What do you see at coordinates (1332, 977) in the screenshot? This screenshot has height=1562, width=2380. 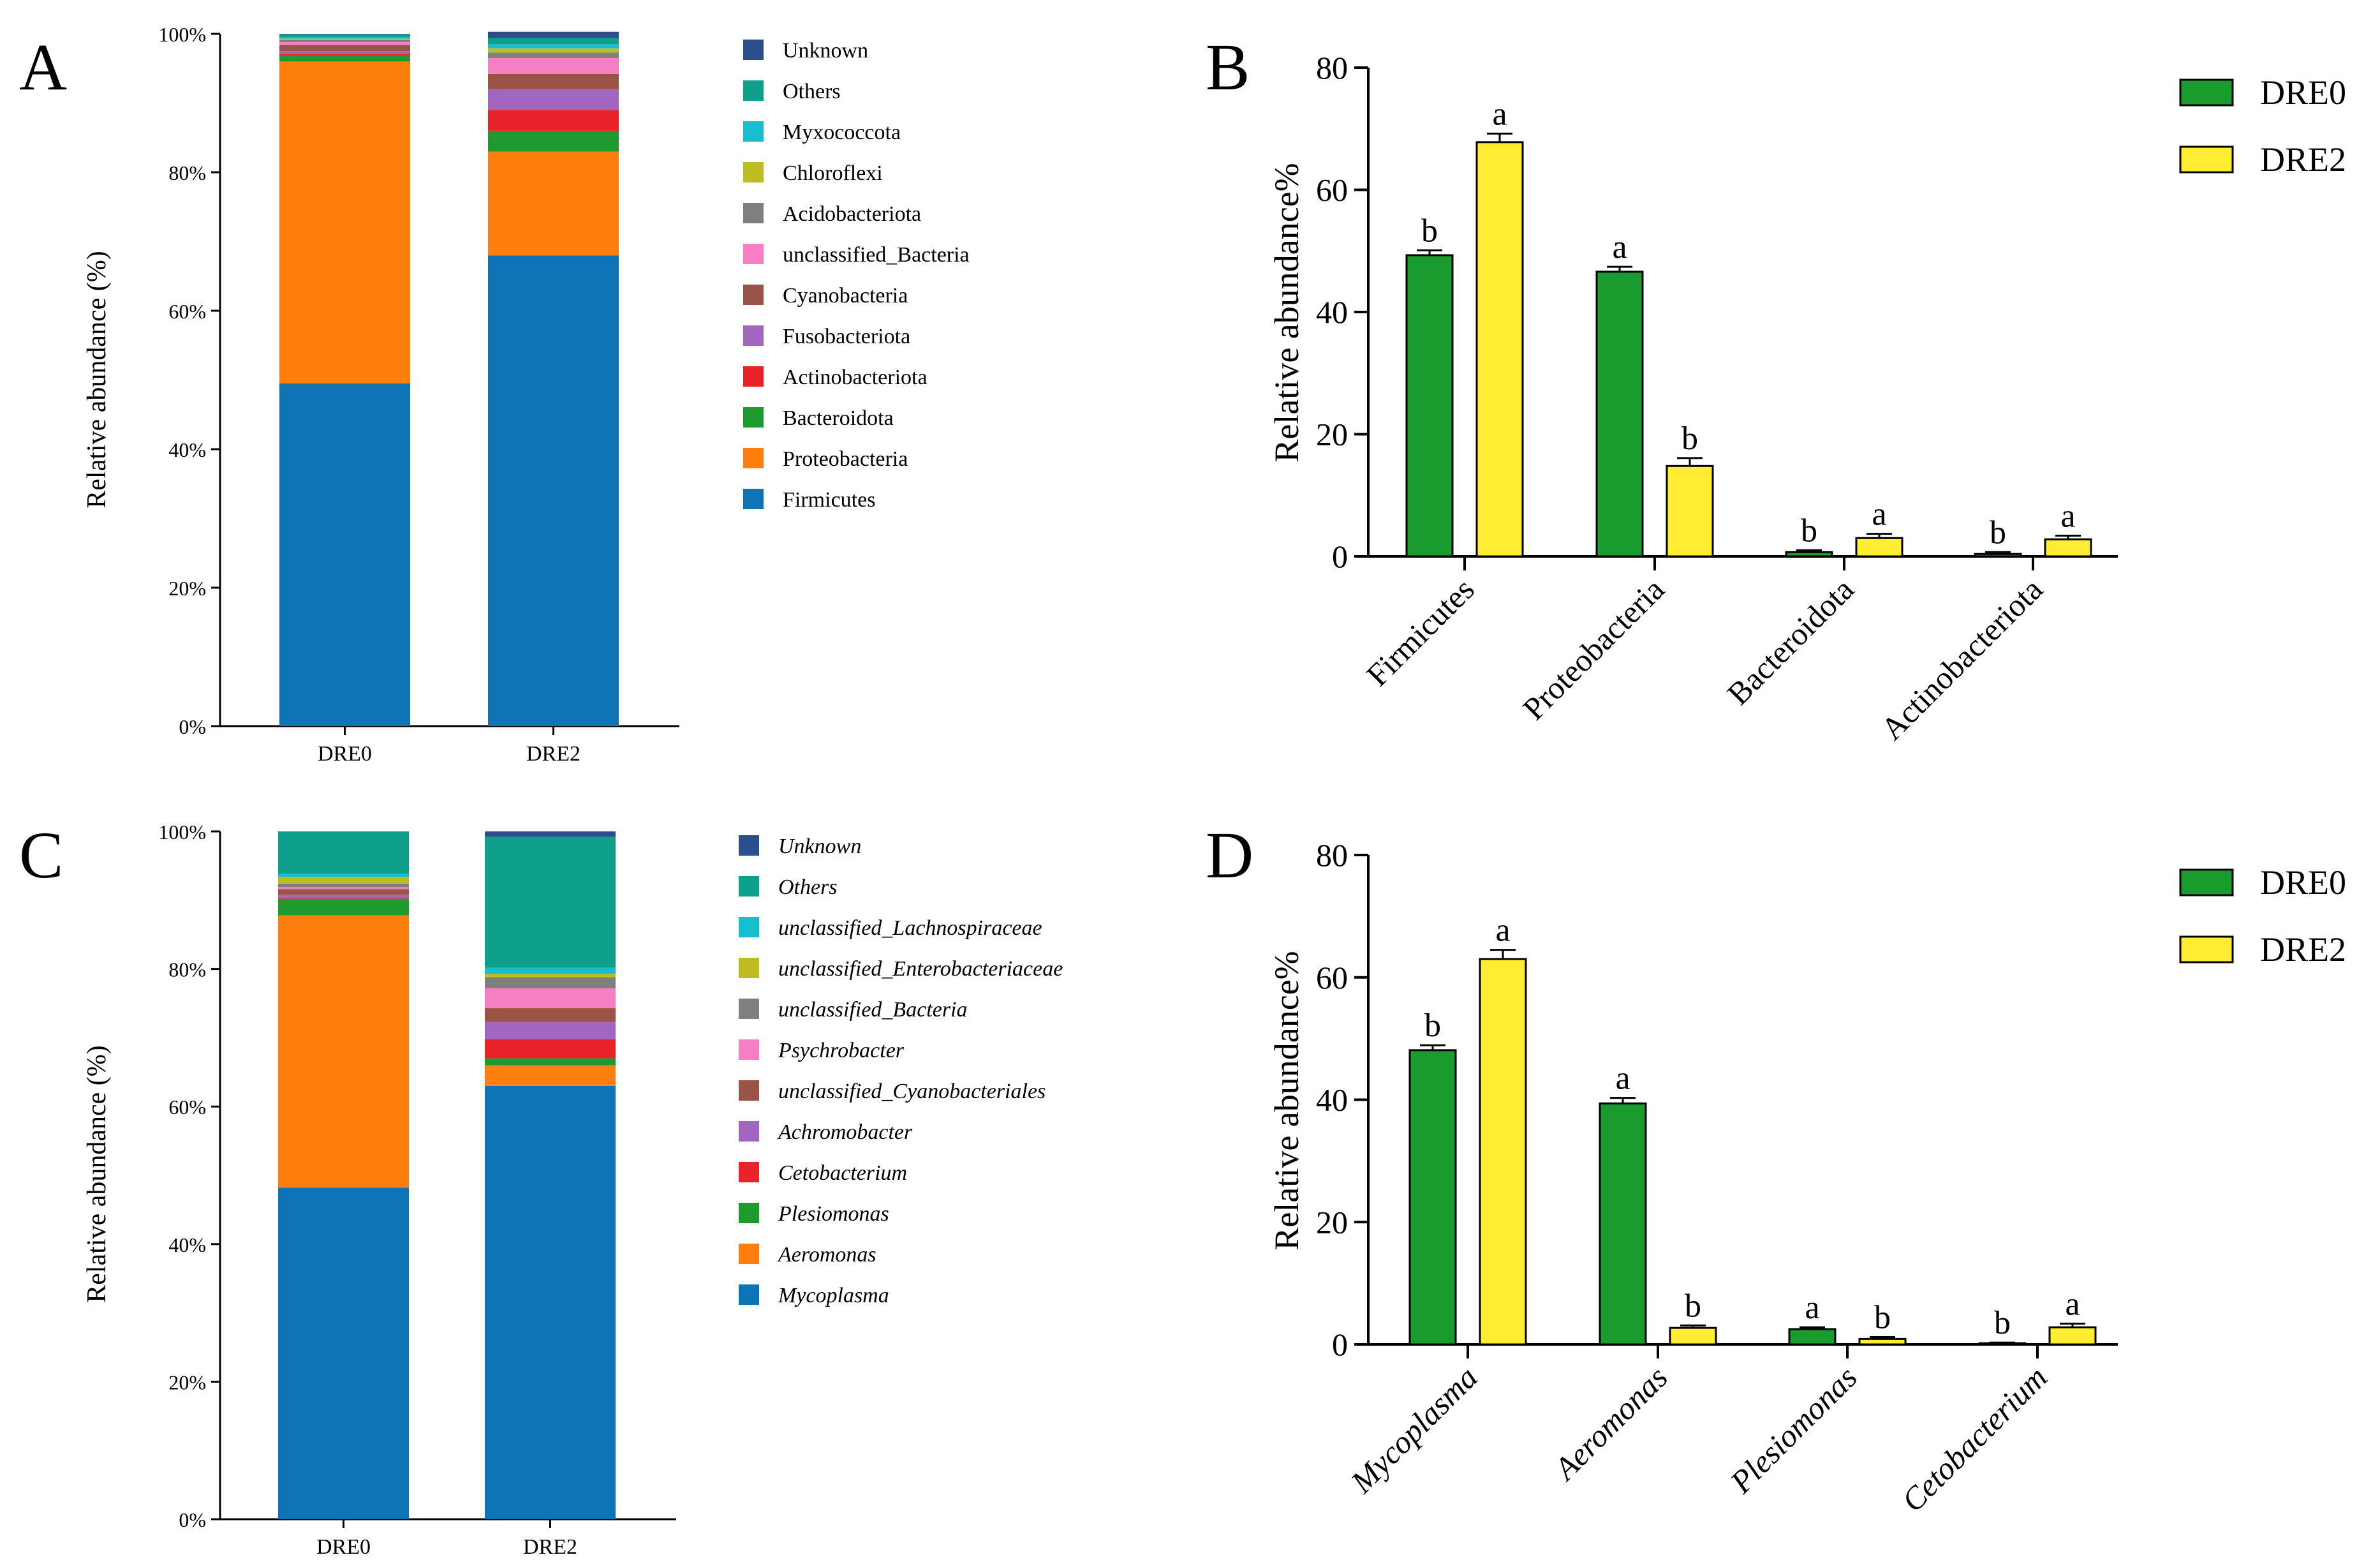 I see `panel-d-y-tick-label: 60` at bounding box center [1332, 977].